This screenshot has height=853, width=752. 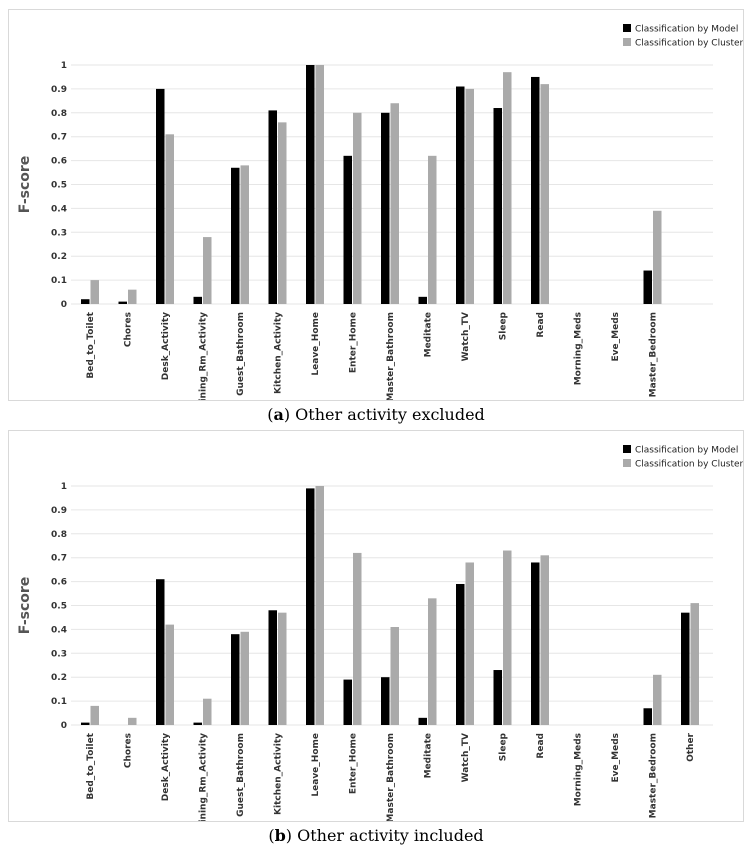 I want to click on x-category-label: Other, so click(x=691, y=746).